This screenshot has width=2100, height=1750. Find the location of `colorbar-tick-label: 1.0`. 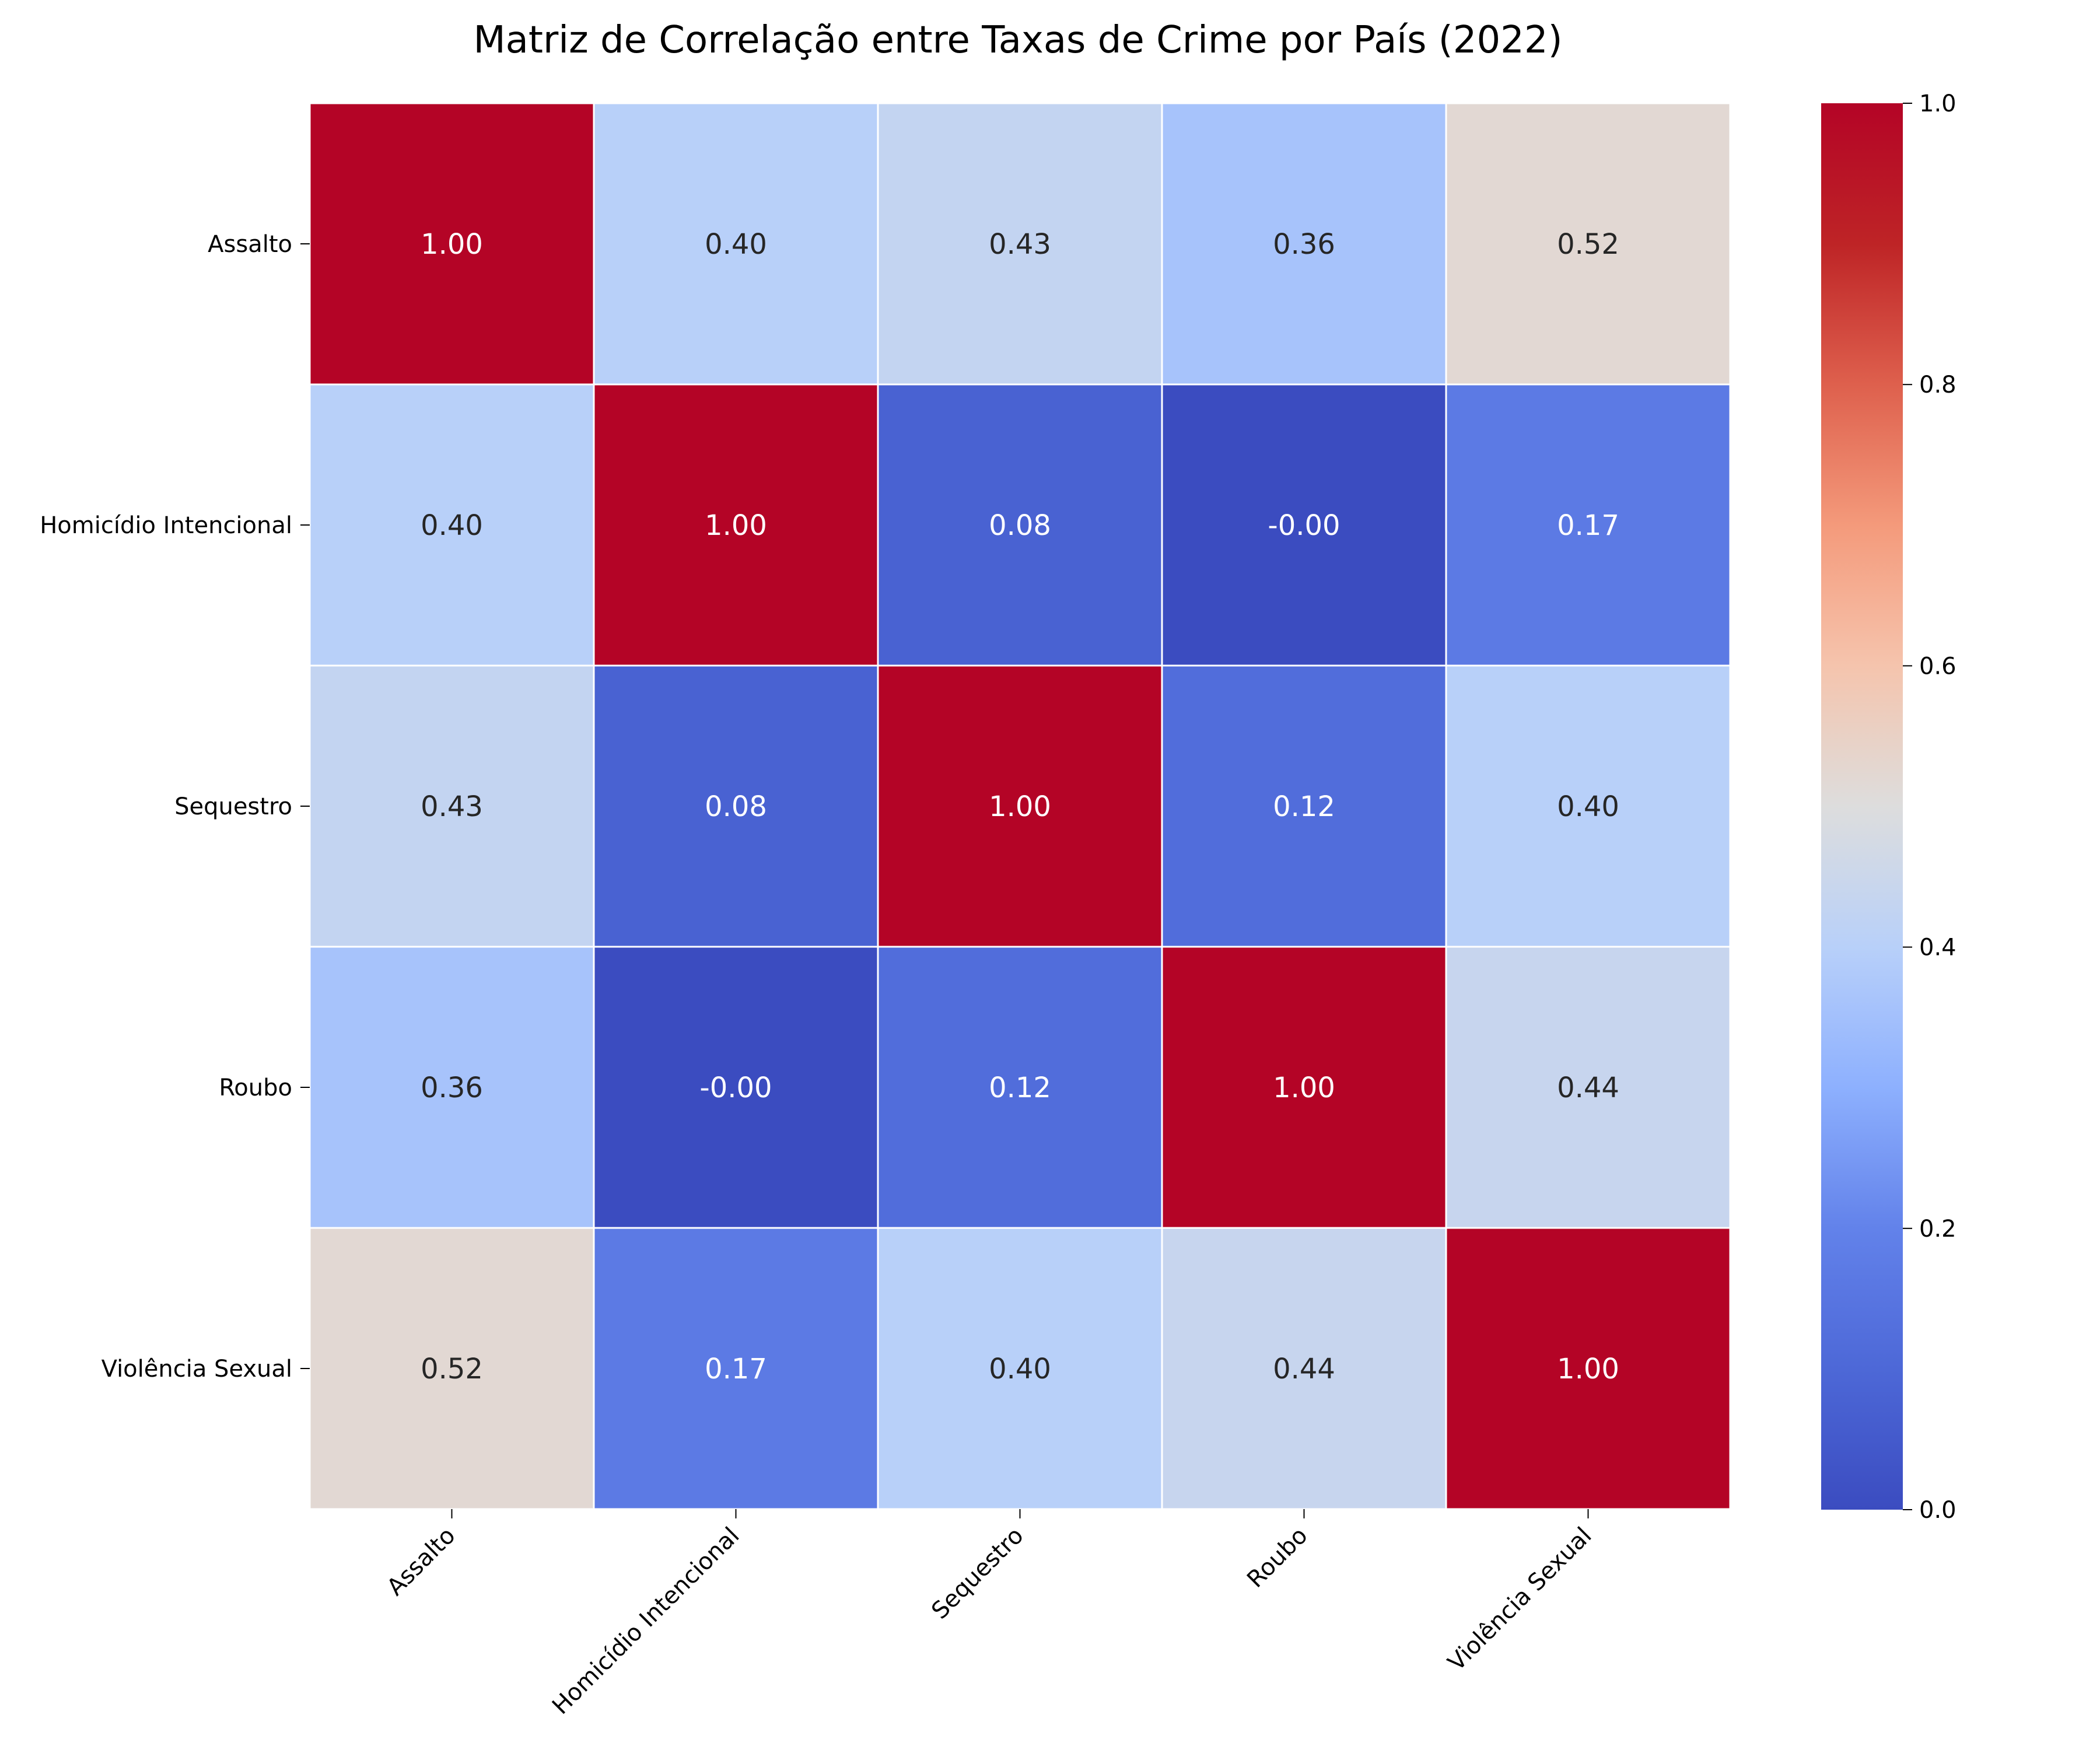

colorbar-tick-label: 1.0 is located at coordinates (1938, 103).